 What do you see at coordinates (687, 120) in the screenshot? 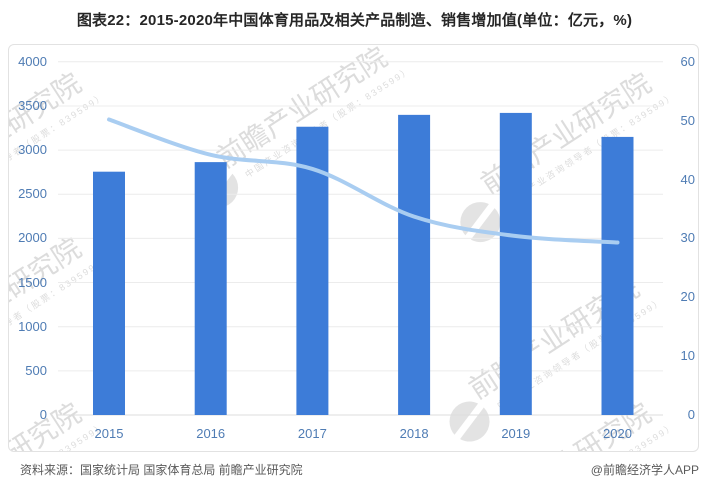
I see `right-axis-tick: 50` at bounding box center [687, 120].